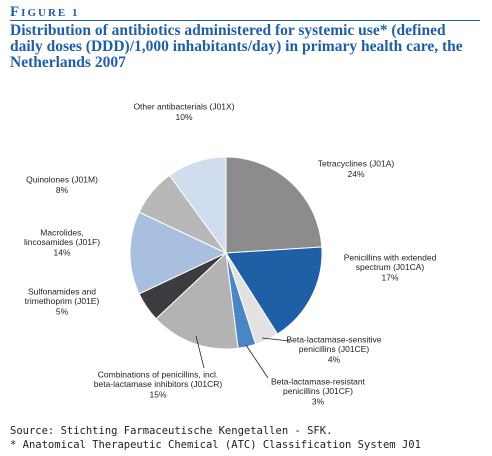  I want to click on value-label: 14%, so click(61, 252).